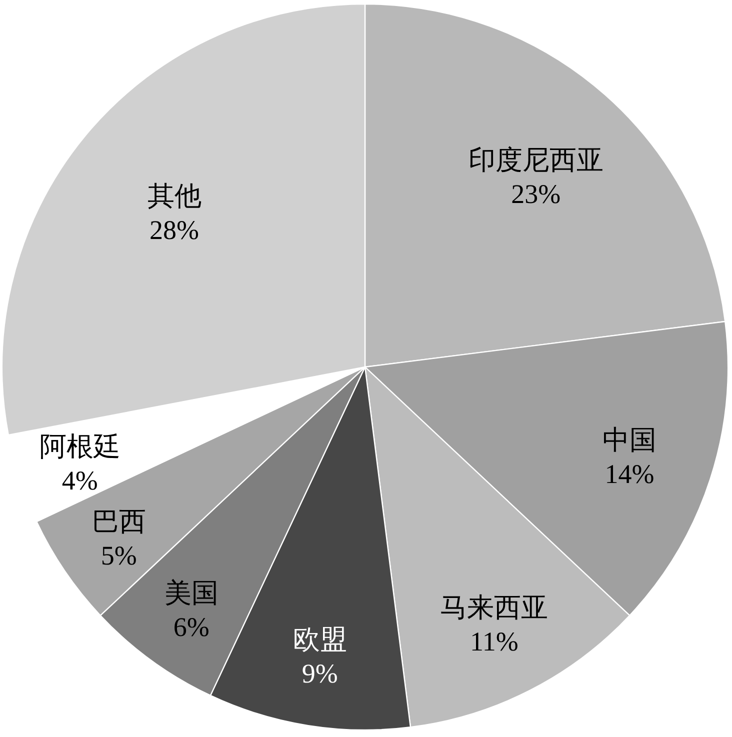 This screenshot has width=732, height=737. I want to click on data-label: 23%, so click(536, 194).